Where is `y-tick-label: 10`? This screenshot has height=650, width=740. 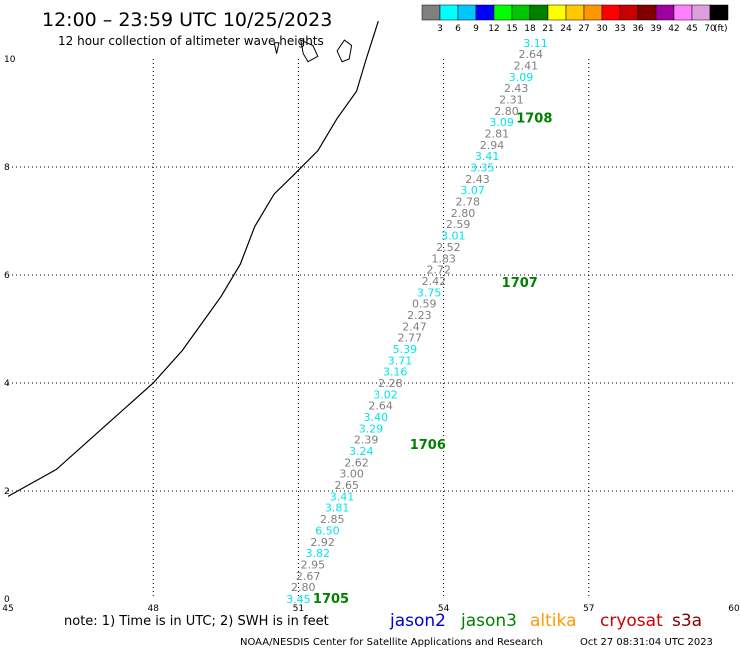 y-tick-label: 10 is located at coordinates (10, 60).